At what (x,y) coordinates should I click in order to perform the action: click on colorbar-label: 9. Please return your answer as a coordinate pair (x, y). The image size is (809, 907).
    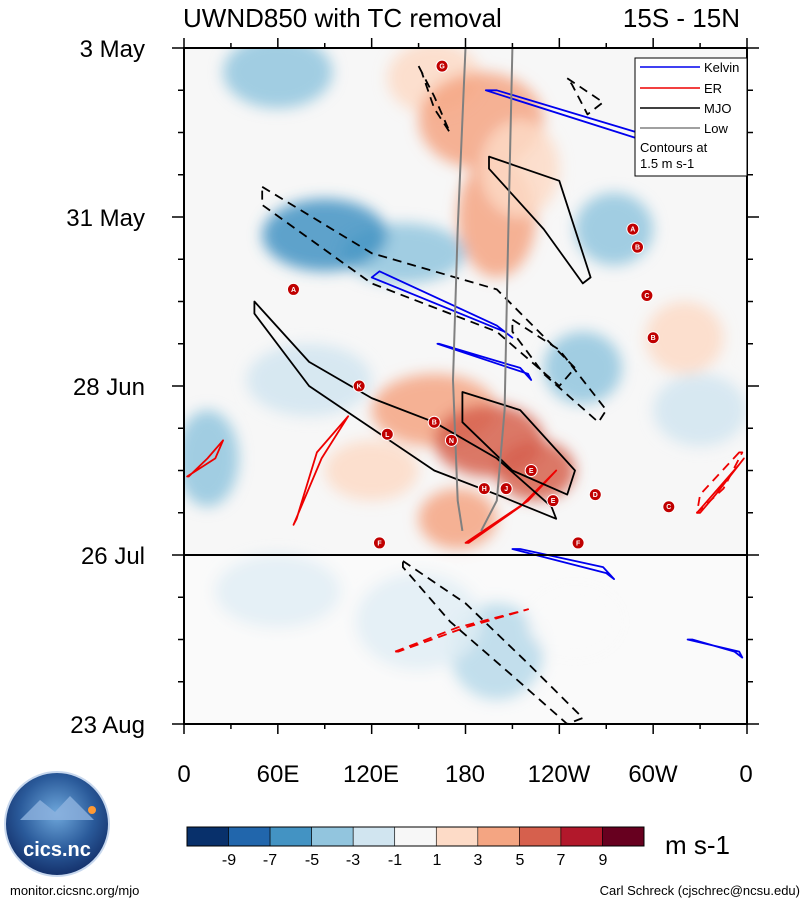
    Looking at the image, I should click on (603, 860).